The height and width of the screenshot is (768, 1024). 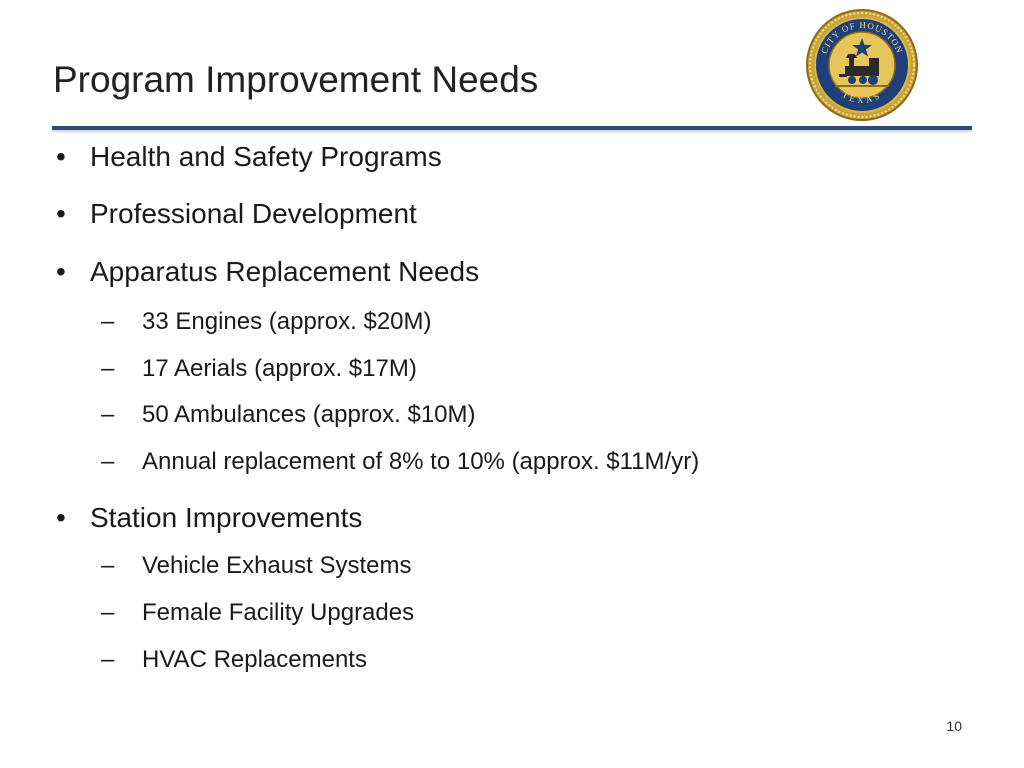 What do you see at coordinates (954, 726) in the screenshot?
I see `page-number: 10` at bounding box center [954, 726].